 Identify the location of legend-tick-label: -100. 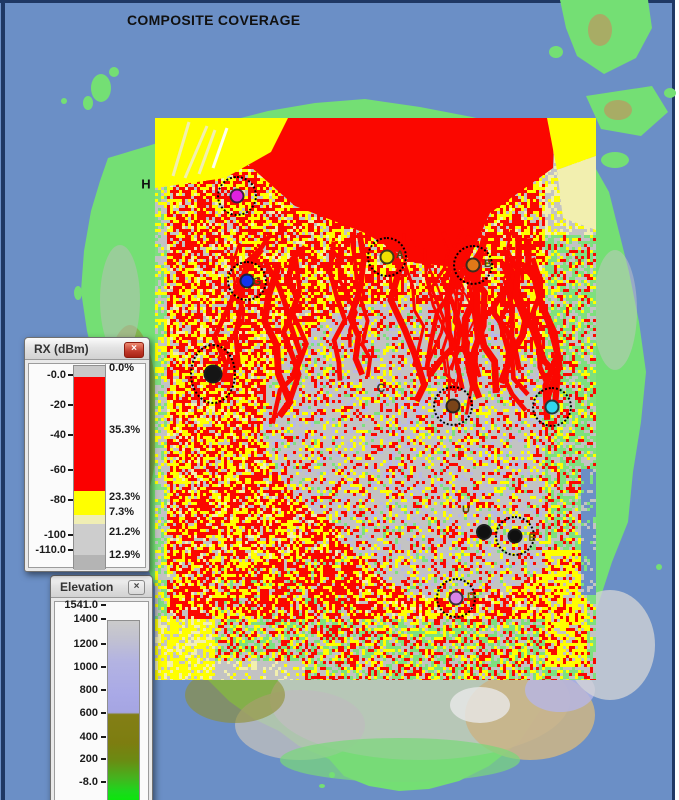
(54, 535).